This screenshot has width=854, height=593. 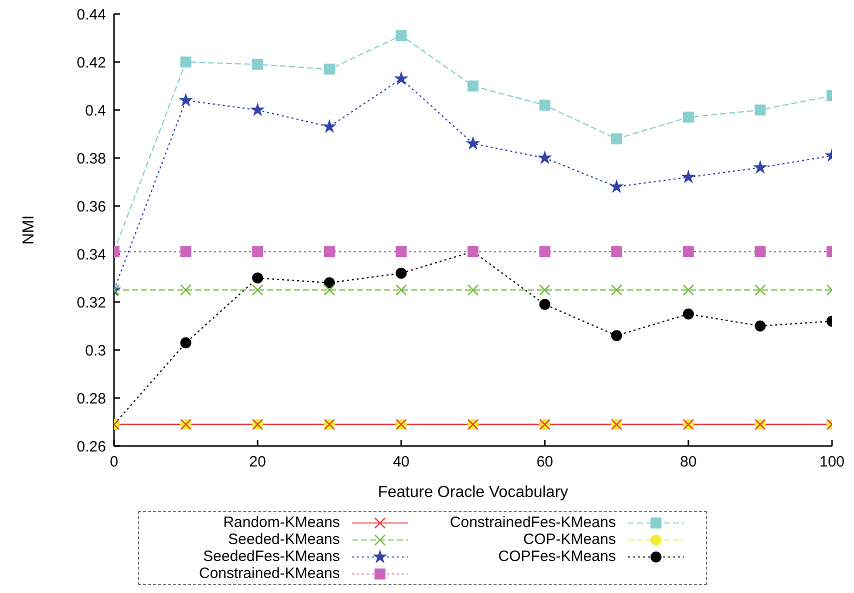 What do you see at coordinates (257, 462) in the screenshot?
I see `x-tick-label: 20` at bounding box center [257, 462].